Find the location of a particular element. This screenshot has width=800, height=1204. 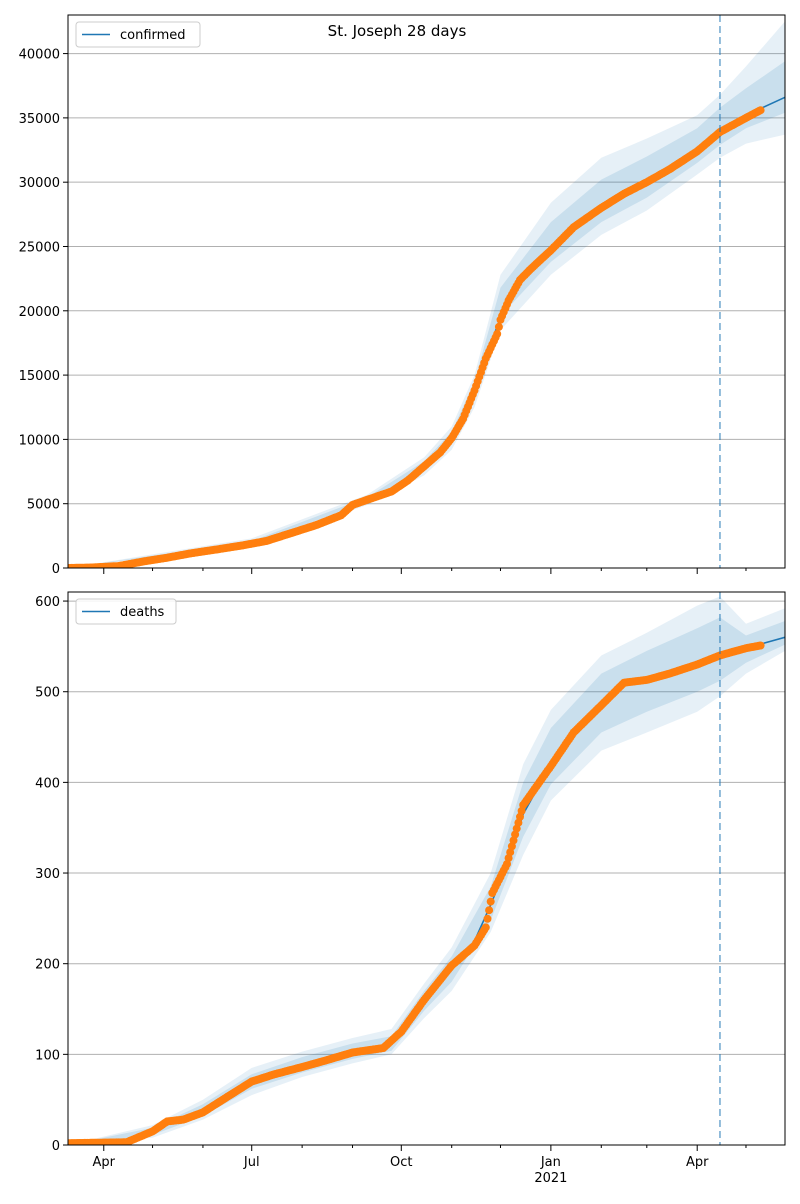

deaths-y-axis: 0 100 200 300 400 500 600 is located at coordinates (51, 874).